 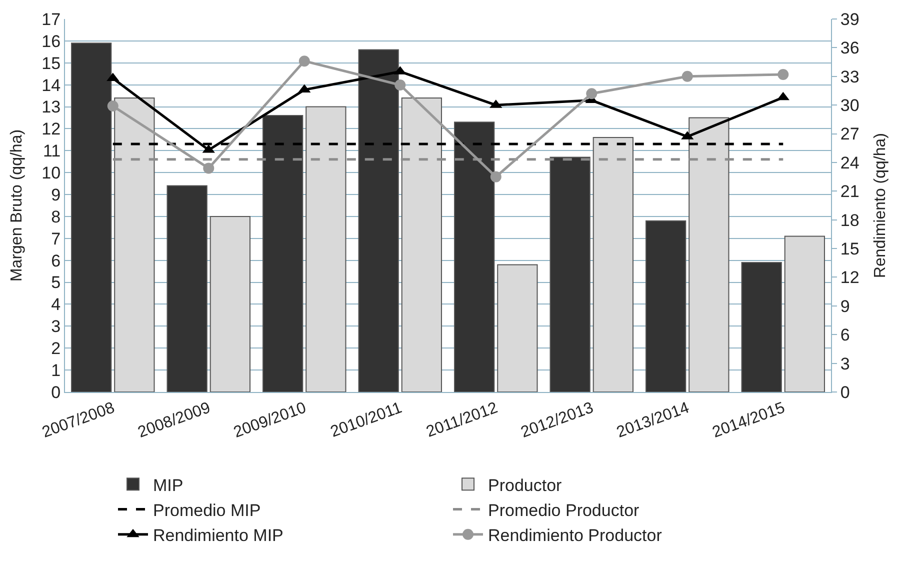 I want to click on y-tick-label: 12, so click(x=51, y=129).